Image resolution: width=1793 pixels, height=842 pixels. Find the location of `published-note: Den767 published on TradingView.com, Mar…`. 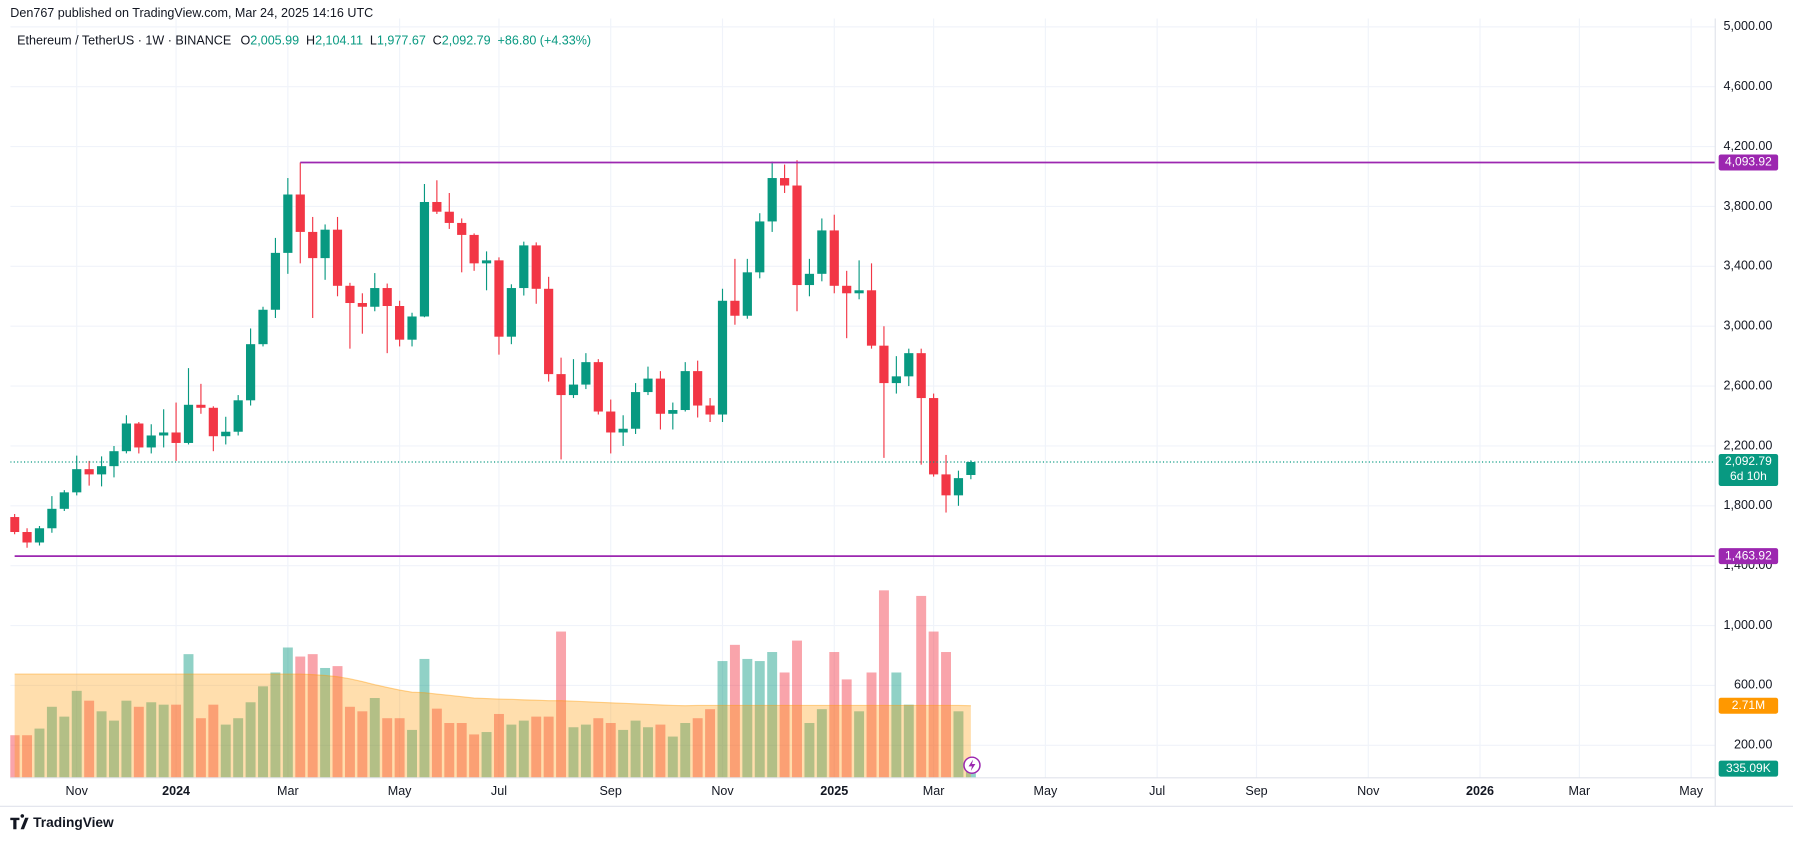

published-note: Den767 published on TradingView.com, Mar… is located at coordinates (191, 13).